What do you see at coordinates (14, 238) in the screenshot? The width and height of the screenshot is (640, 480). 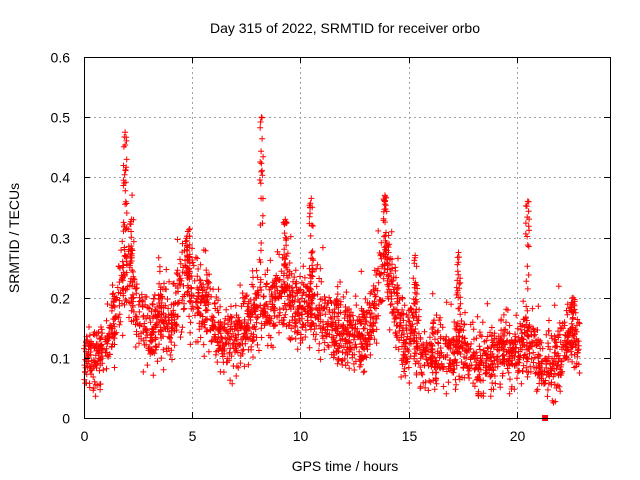 I see `y-axis-label: SRMTID / TECUs` at bounding box center [14, 238].